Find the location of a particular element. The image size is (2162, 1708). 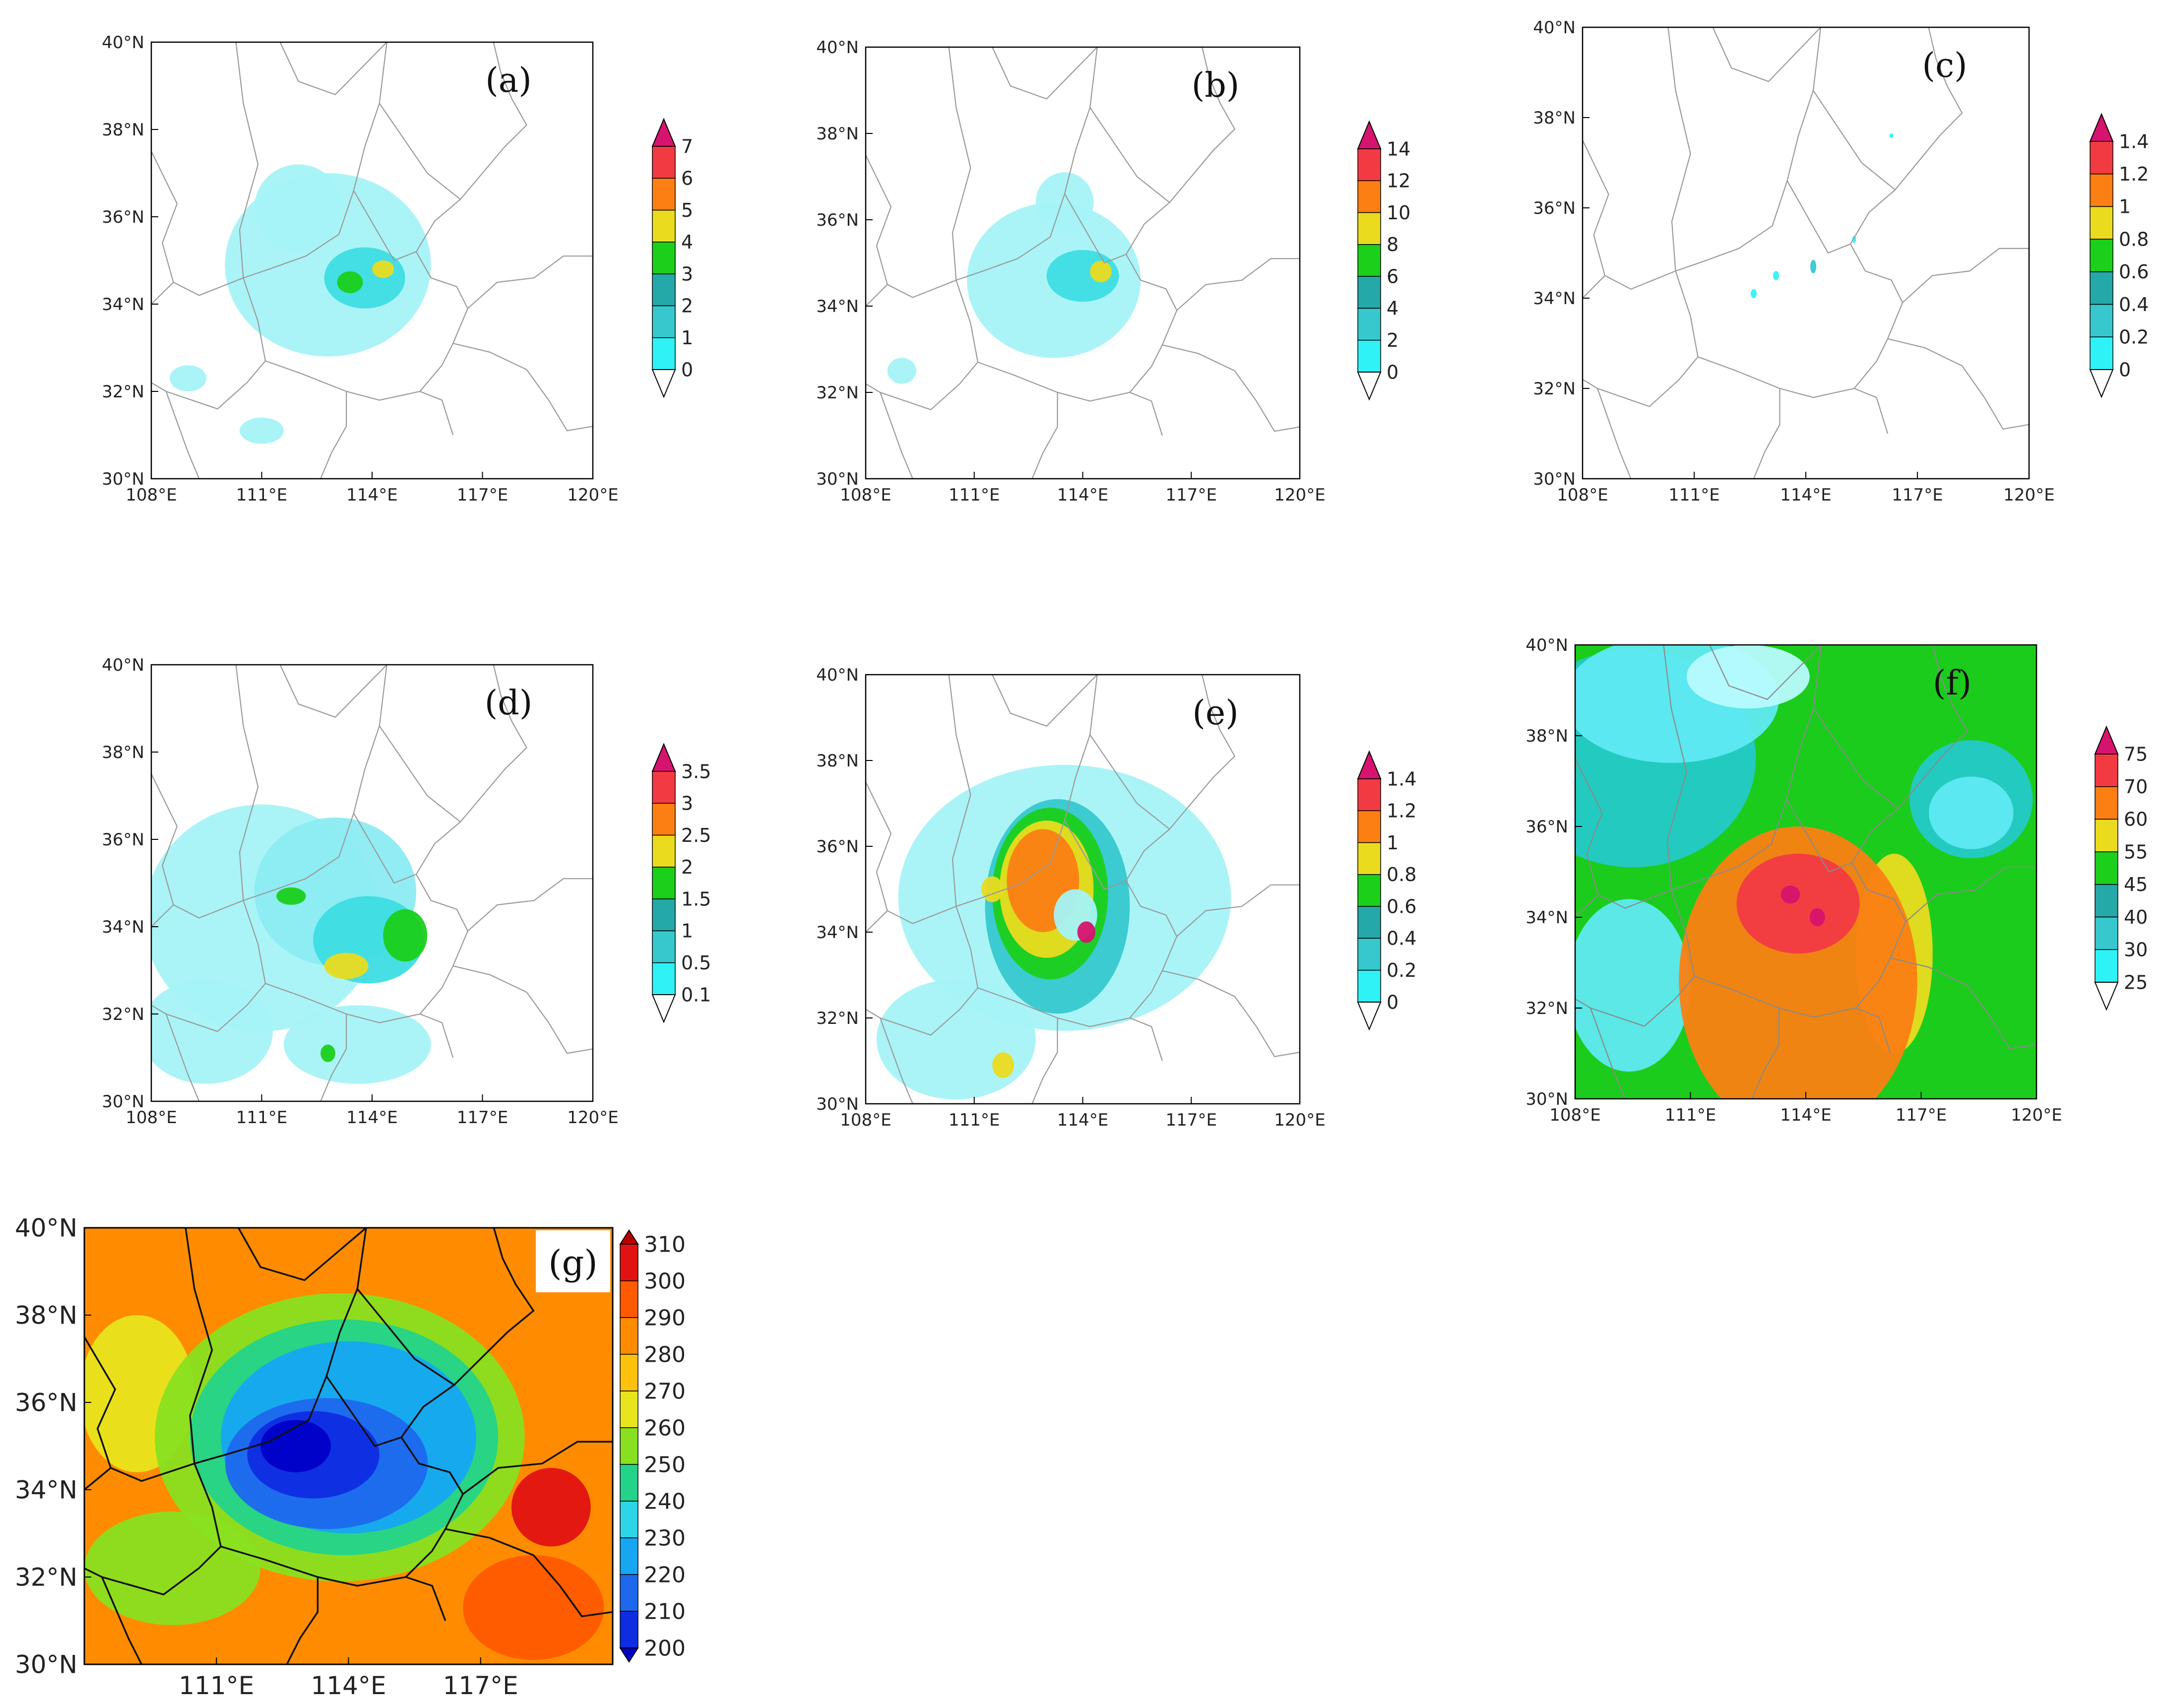

colorbar-label: 40 is located at coordinates (2136, 917).